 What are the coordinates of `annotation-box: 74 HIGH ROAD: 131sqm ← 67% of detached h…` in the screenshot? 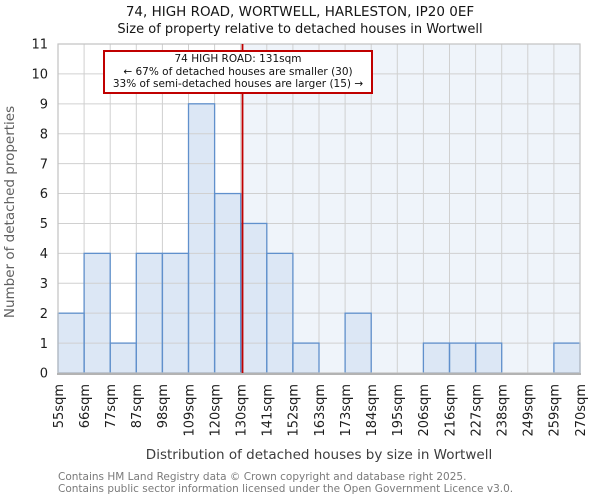 It's located at (238, 72).